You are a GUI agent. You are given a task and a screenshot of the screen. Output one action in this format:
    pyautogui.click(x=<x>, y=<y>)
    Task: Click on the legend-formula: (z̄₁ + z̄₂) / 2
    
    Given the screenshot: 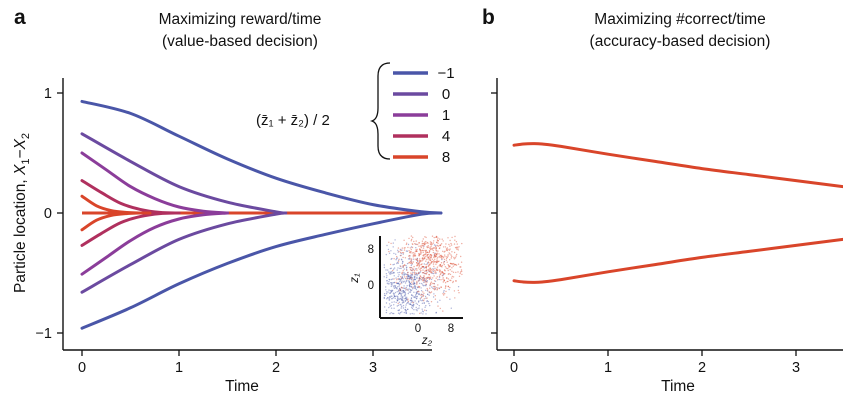 What is the action you would take?
    pyautogui.click(x=293, y=120)
    